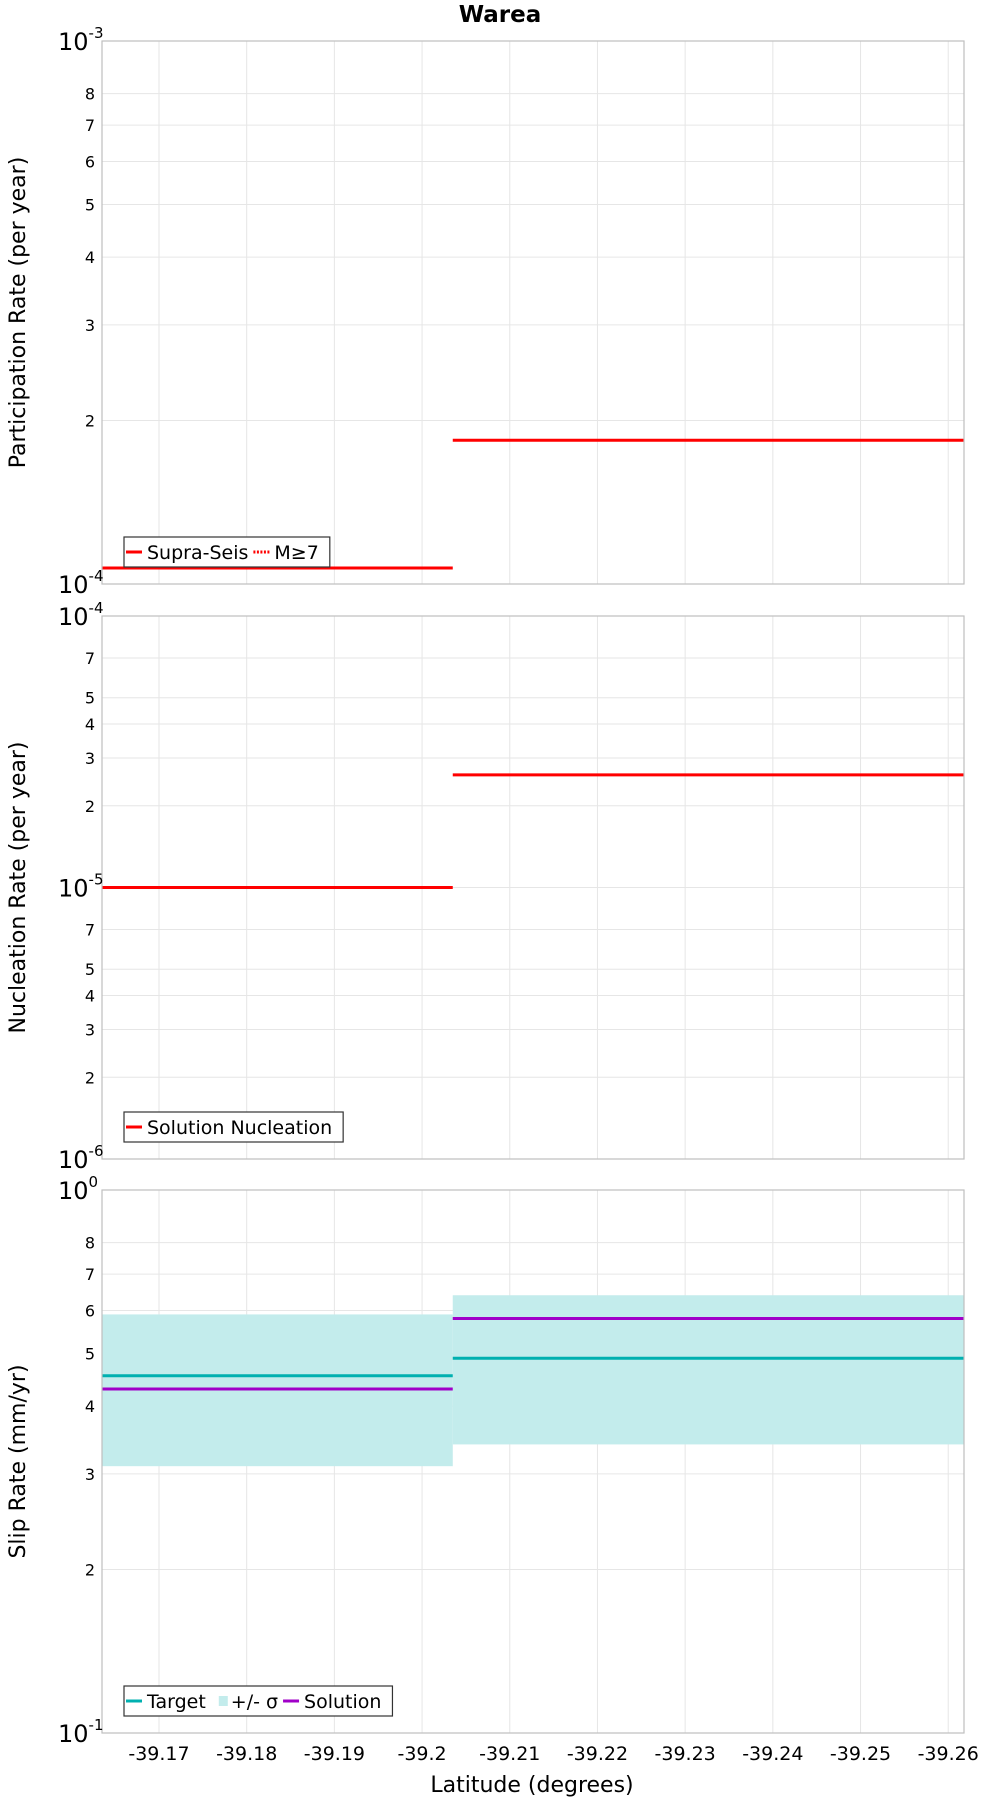 This screenshot has height=1800, width=1000. Describe the element at coordinates (246, 1754) in the screenshot. I see `x-tick-label: -39.18` at that location.